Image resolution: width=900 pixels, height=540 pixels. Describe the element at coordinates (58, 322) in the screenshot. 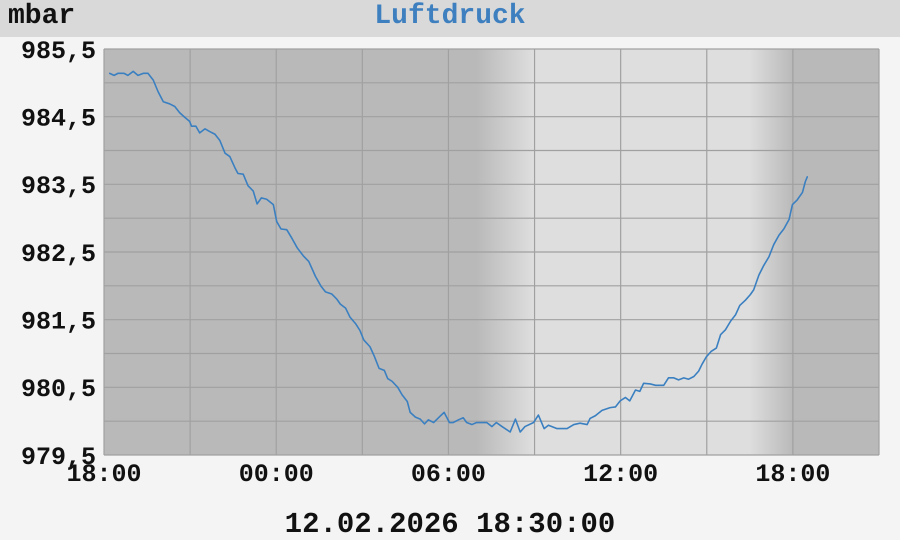

I see `y-tick-label: 981,5` at that location.